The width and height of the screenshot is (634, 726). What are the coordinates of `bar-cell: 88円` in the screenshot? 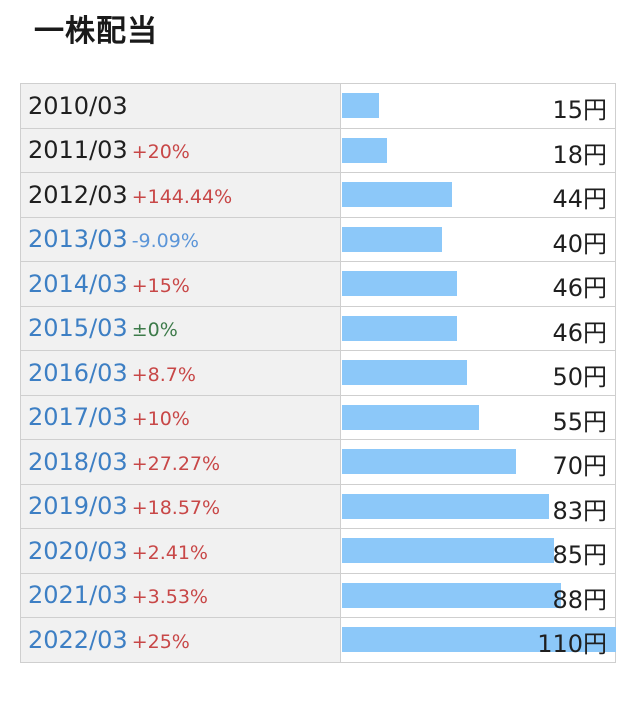 It's located at (478, 595).